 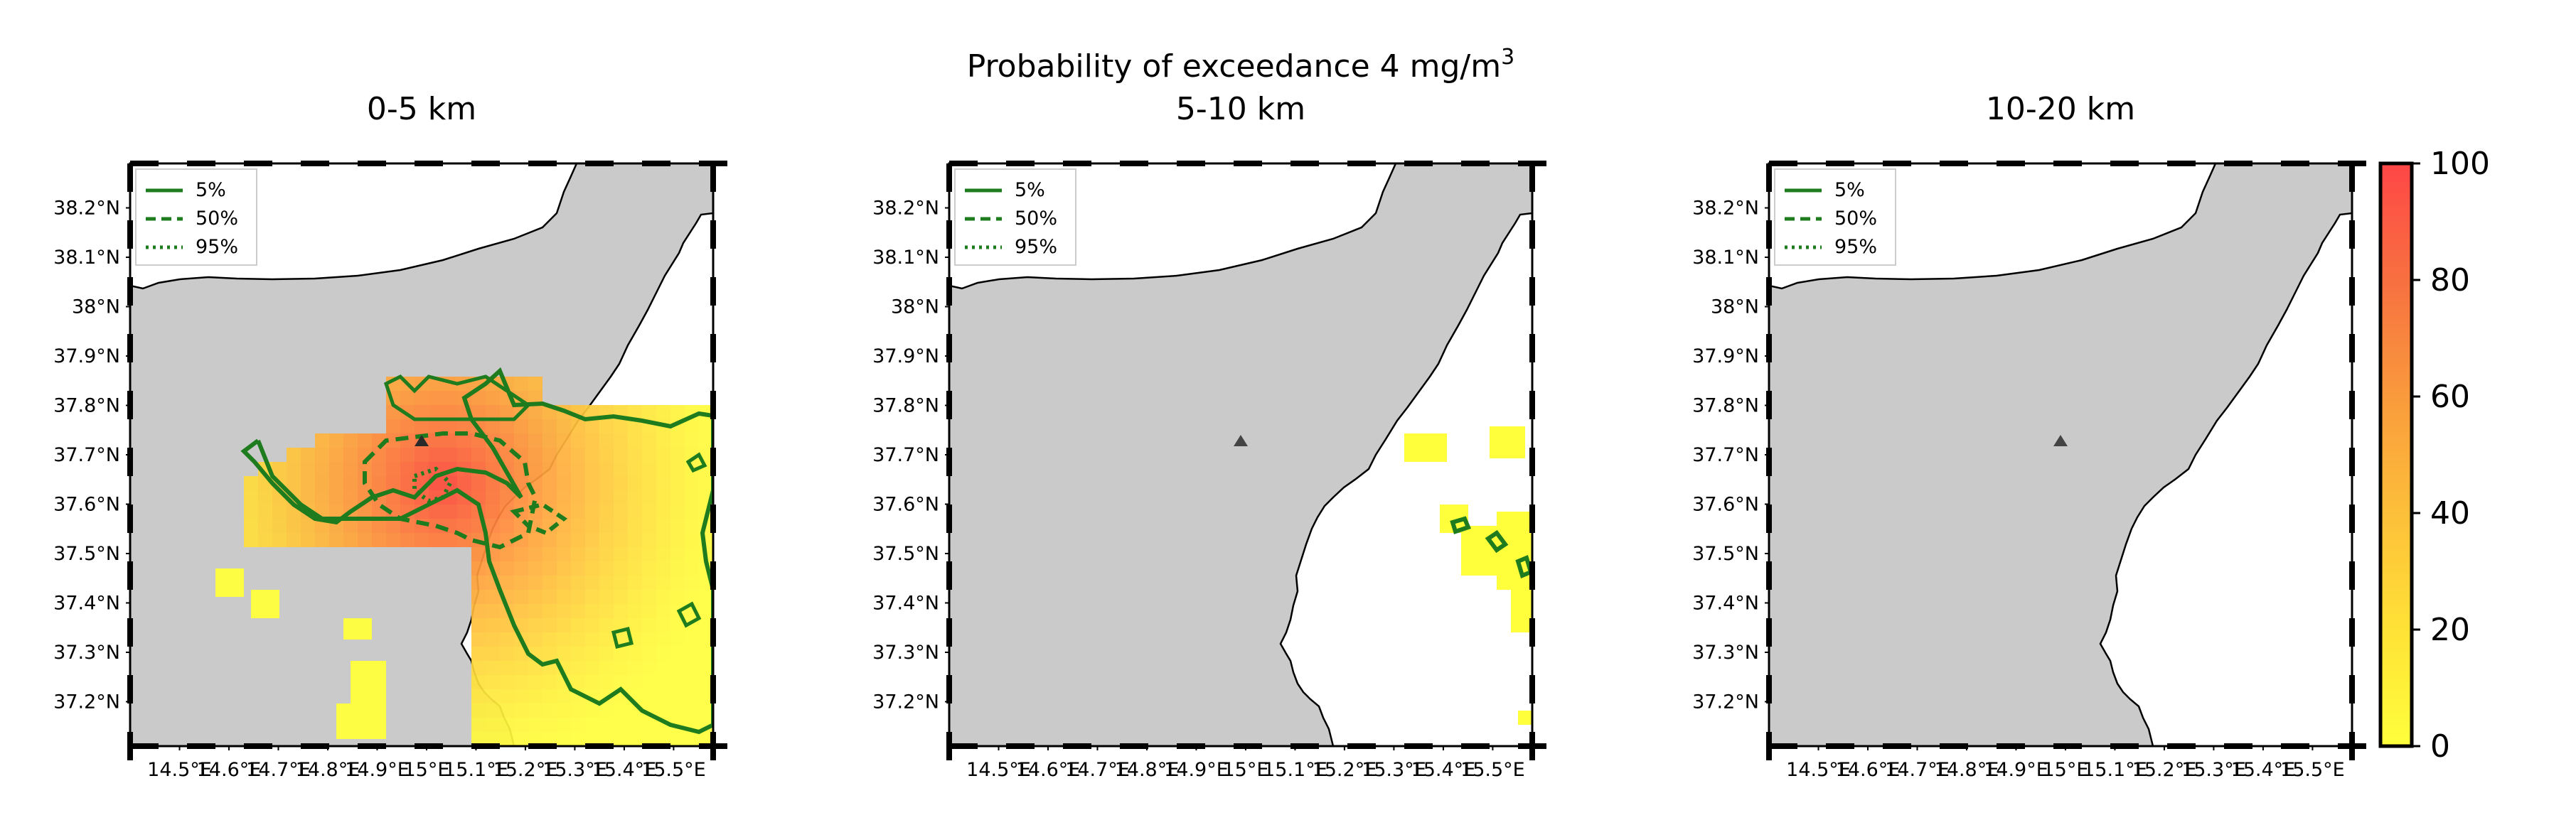 What do you see at coordinates (1497, 541) in the screenshot?
I see `contour-5pct` at bounding box center [1497, 541].